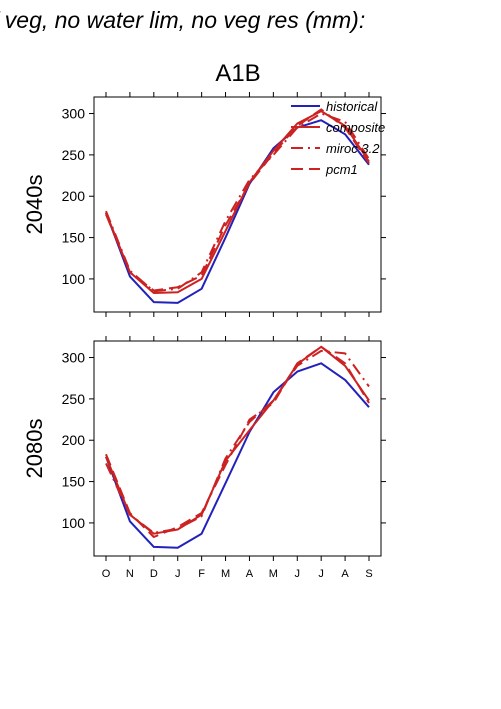 The image size is (501, 709). Describe the element at coordinates (341, 169) in the screenshot. I see `legend-label: pcm1` at that location.